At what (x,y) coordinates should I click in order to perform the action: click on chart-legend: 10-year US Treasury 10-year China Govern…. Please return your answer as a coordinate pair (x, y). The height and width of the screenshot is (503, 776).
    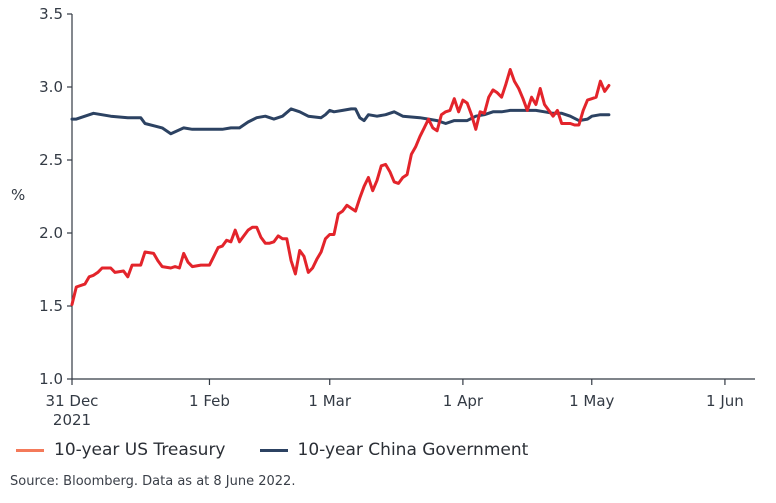
    Looking at the image, I should click on (289, 450).